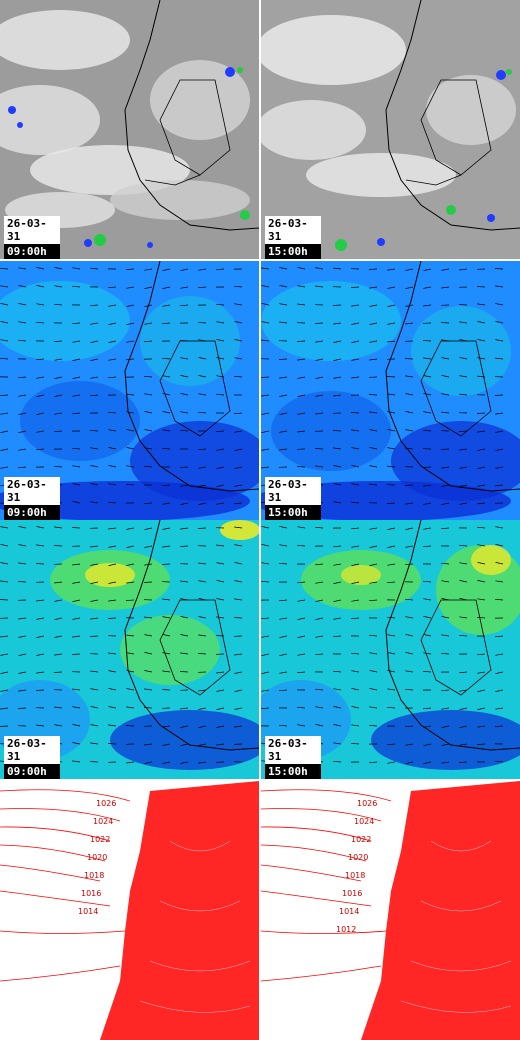  Describe the element at coordinates (382, 645) in the screenshot. I see `wind-vectors` at that location.